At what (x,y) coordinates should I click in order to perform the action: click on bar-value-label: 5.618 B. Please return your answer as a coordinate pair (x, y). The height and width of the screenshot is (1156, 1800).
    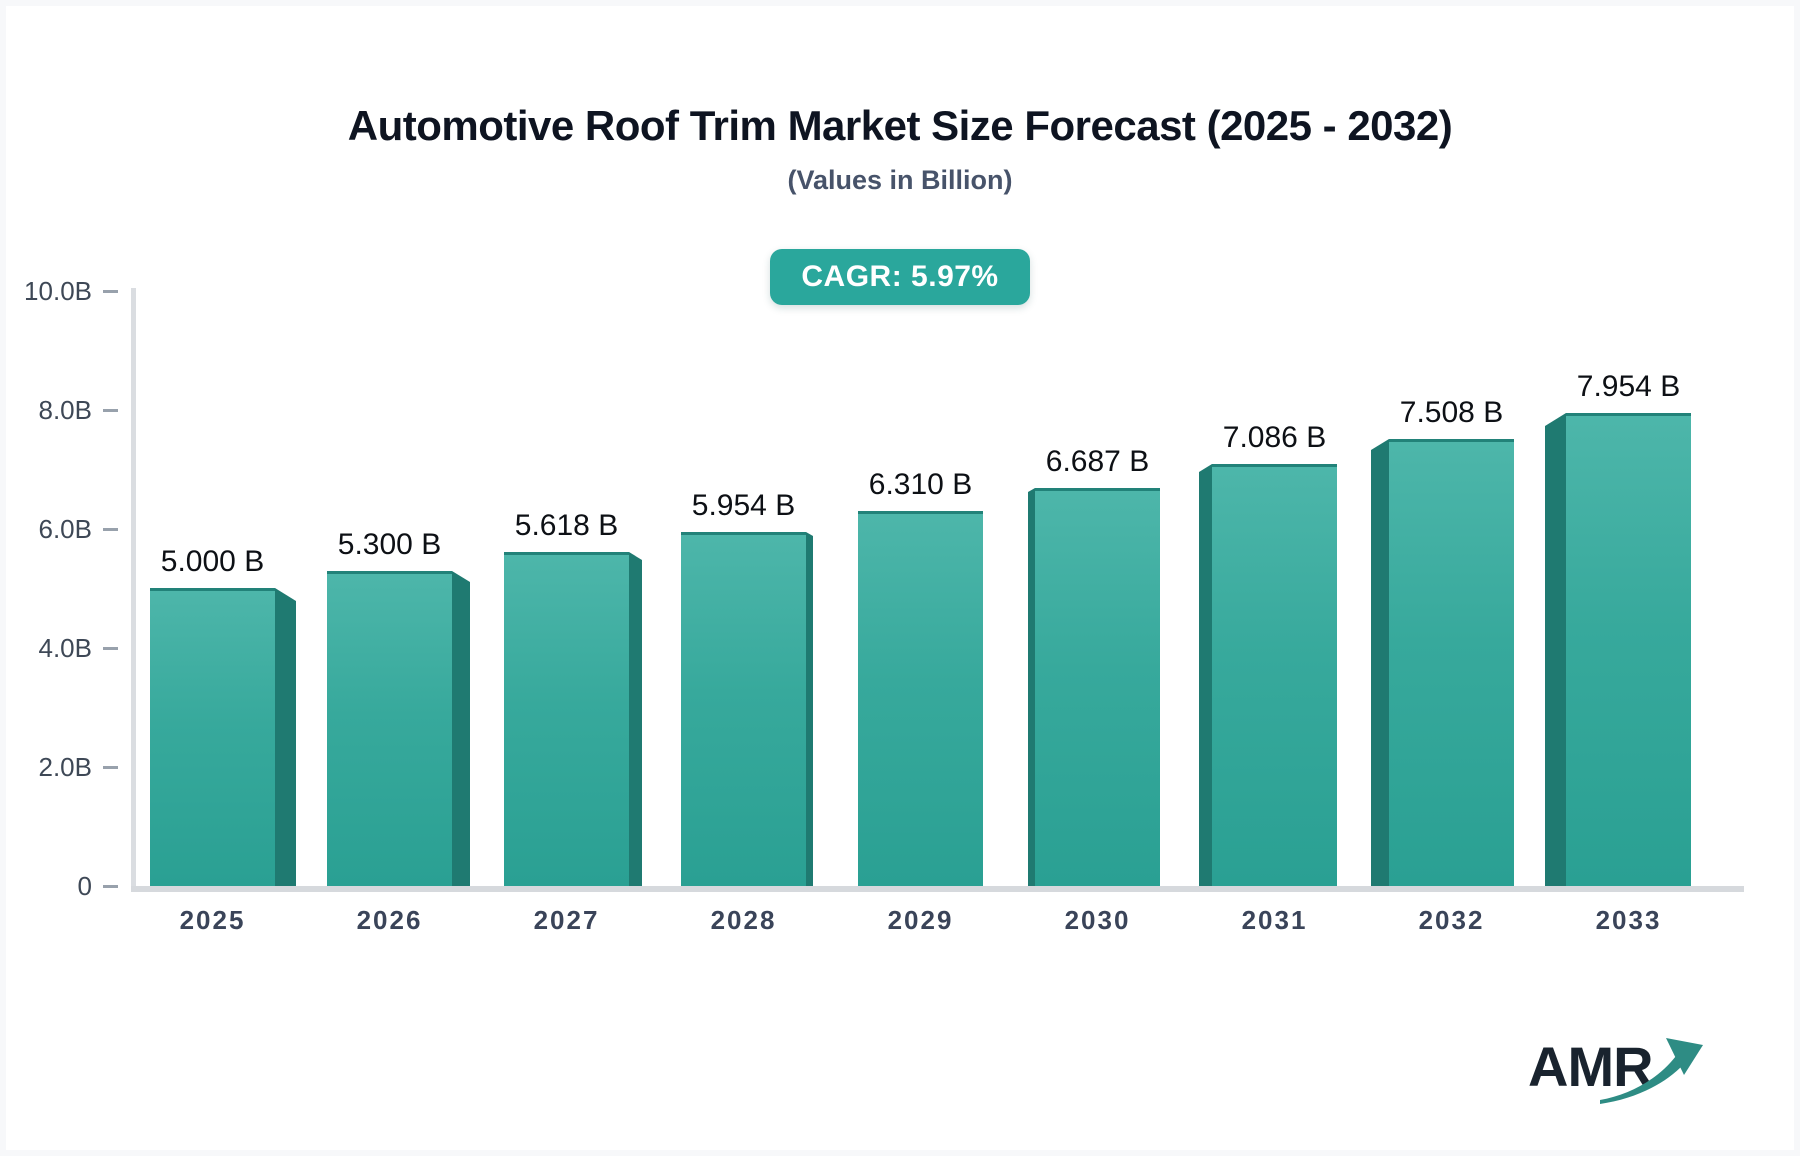
    Looking at the image, I should click on (566, 525).